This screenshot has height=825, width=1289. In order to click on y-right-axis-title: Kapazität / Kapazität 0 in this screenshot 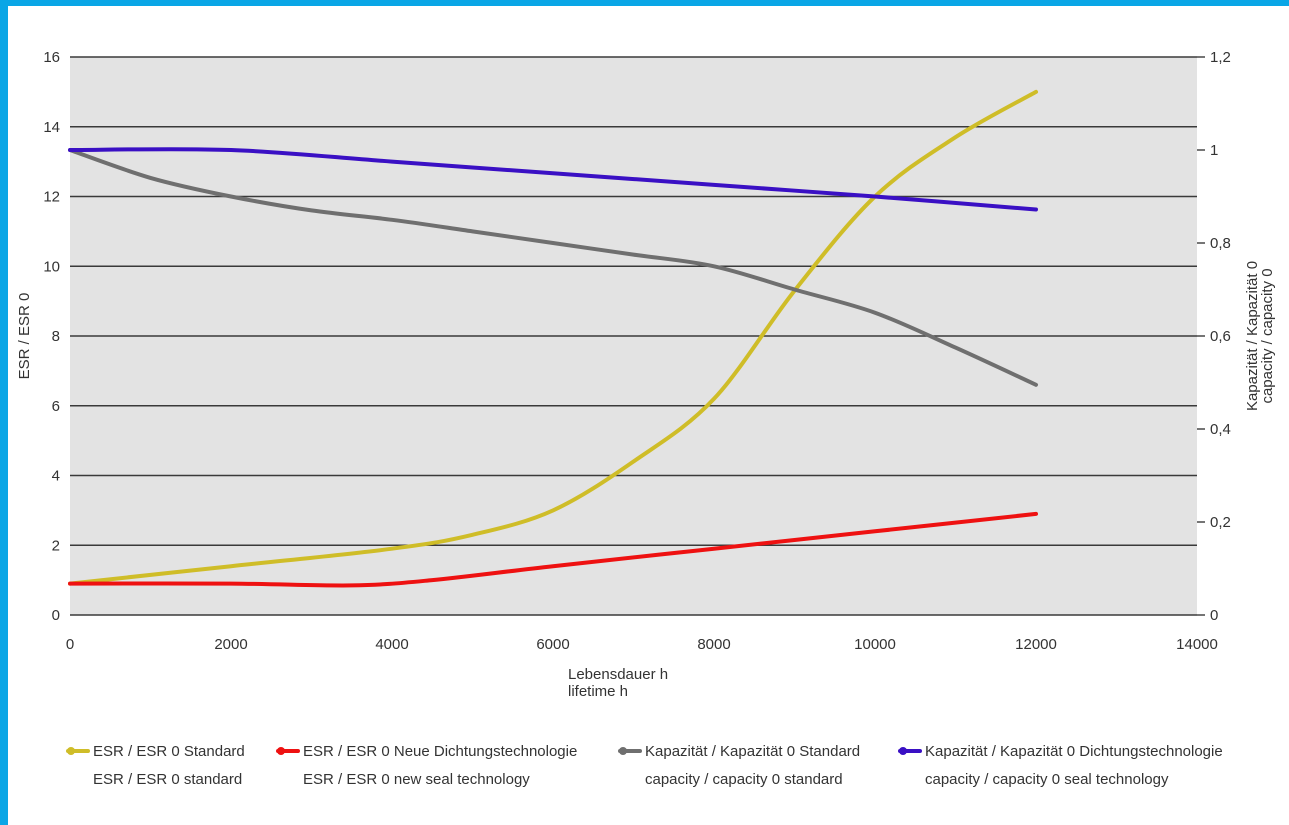, I will do `click(1252, 336)`.